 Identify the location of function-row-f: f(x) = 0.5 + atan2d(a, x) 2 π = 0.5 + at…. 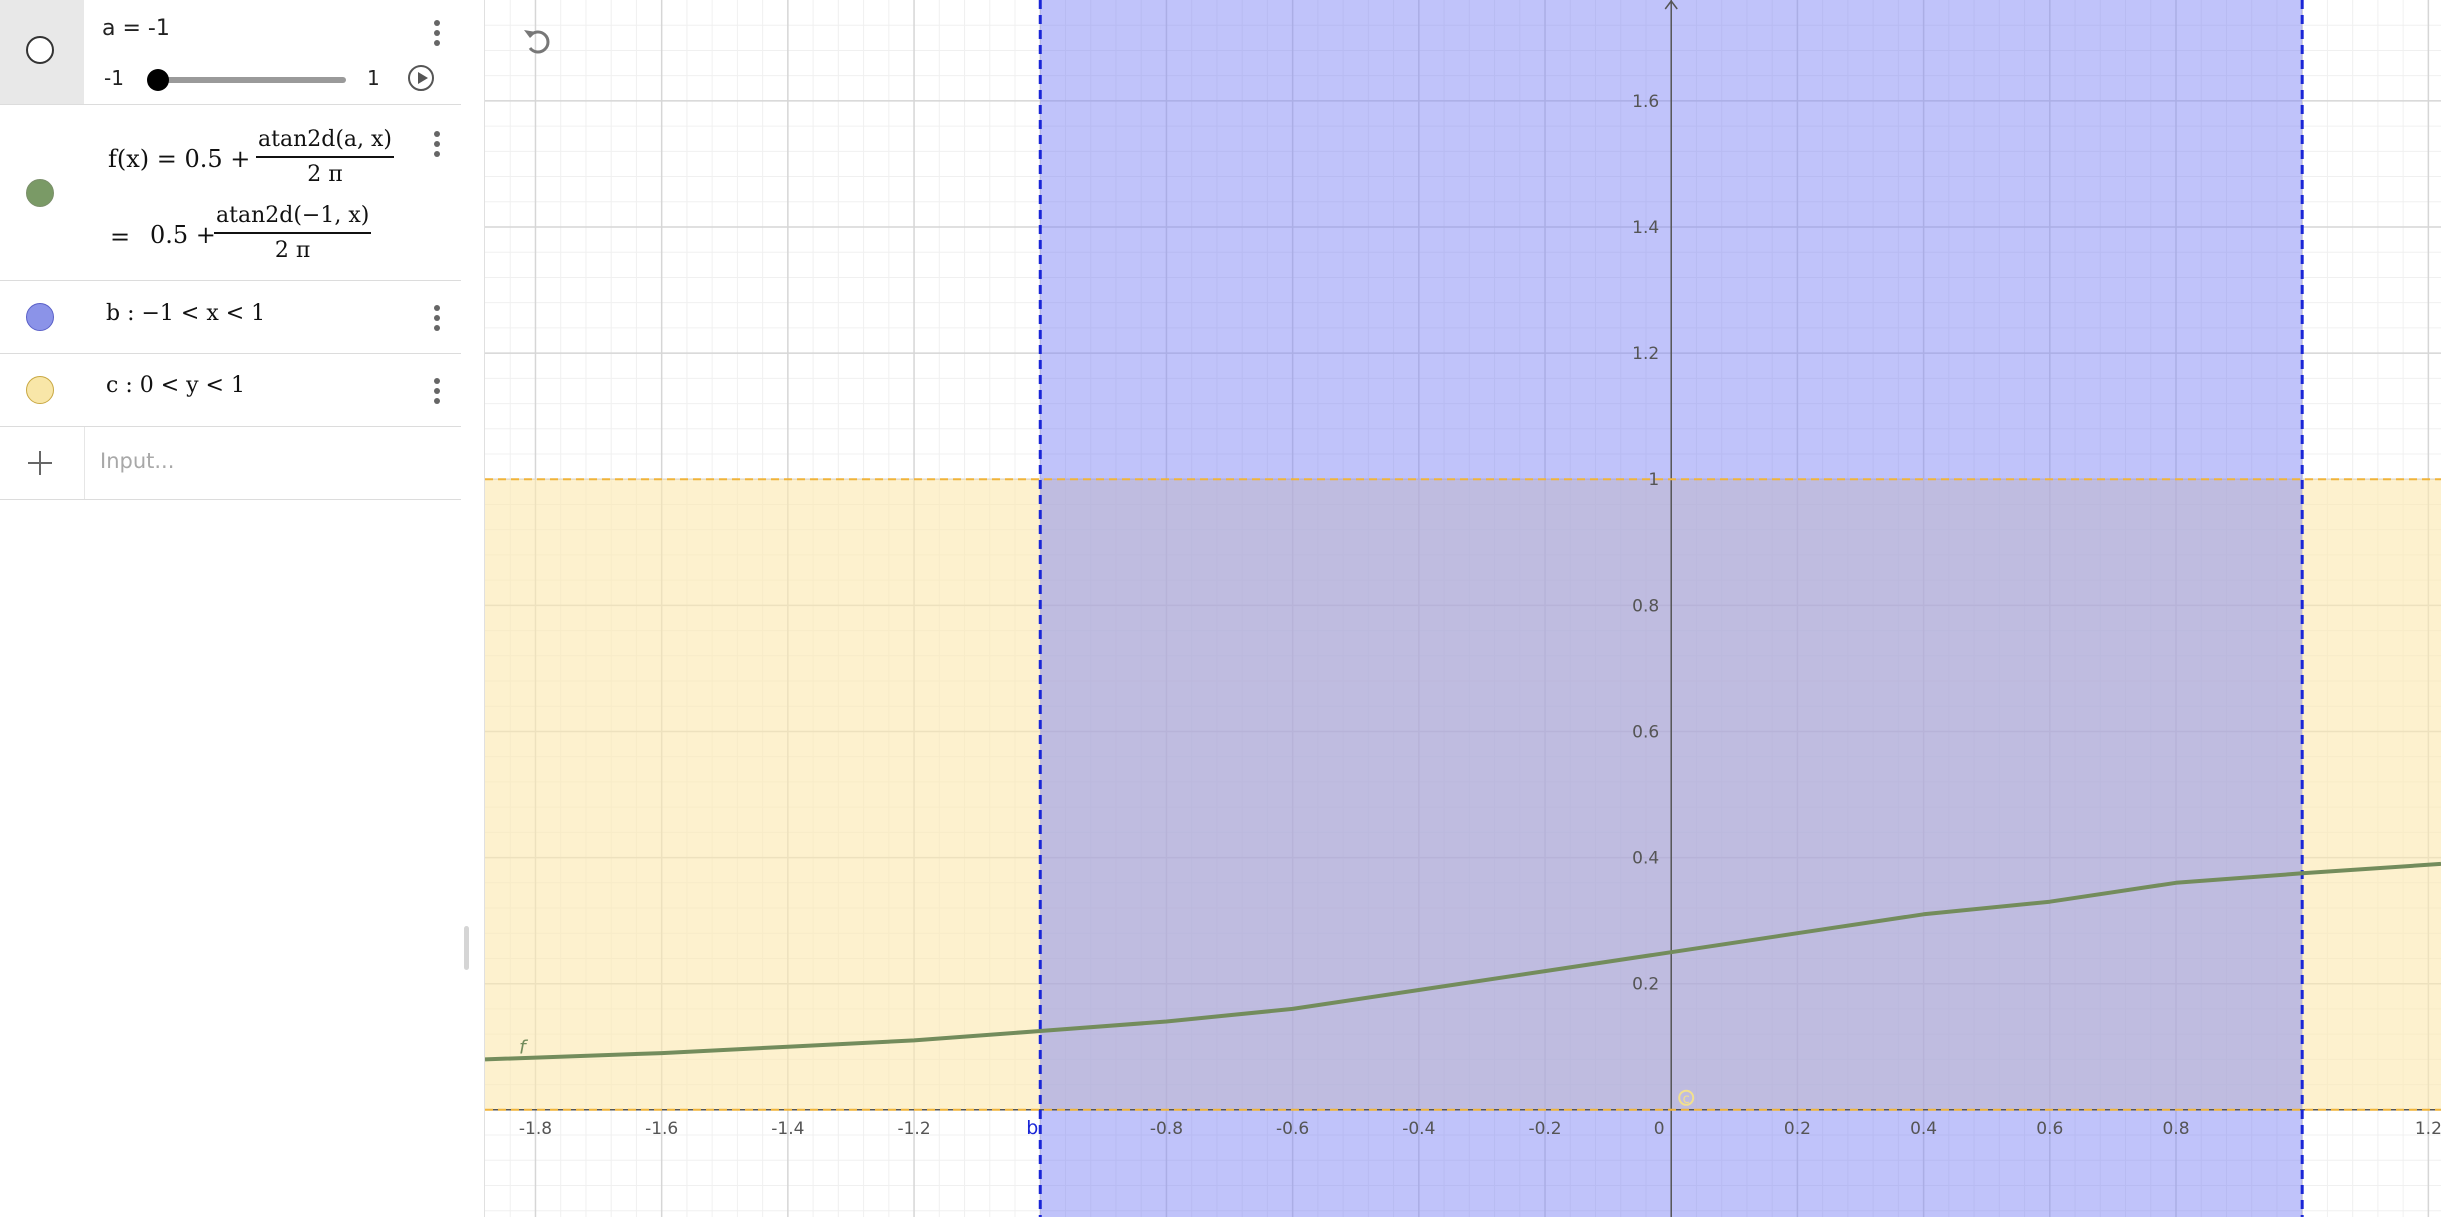
(230, 193).